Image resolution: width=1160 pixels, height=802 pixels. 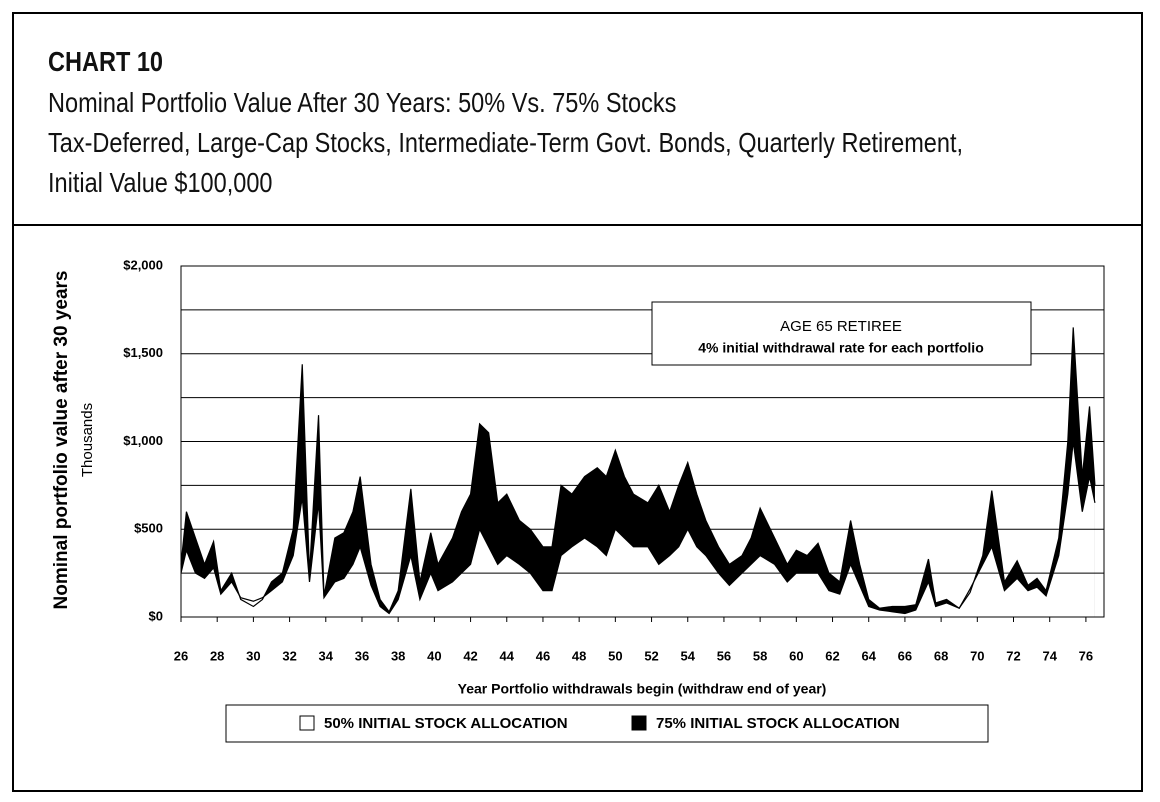 What do you see at coordinates (148, 528) in the screenshot?
I see `y-tick-label: $500` at bounding box center [148, 528].